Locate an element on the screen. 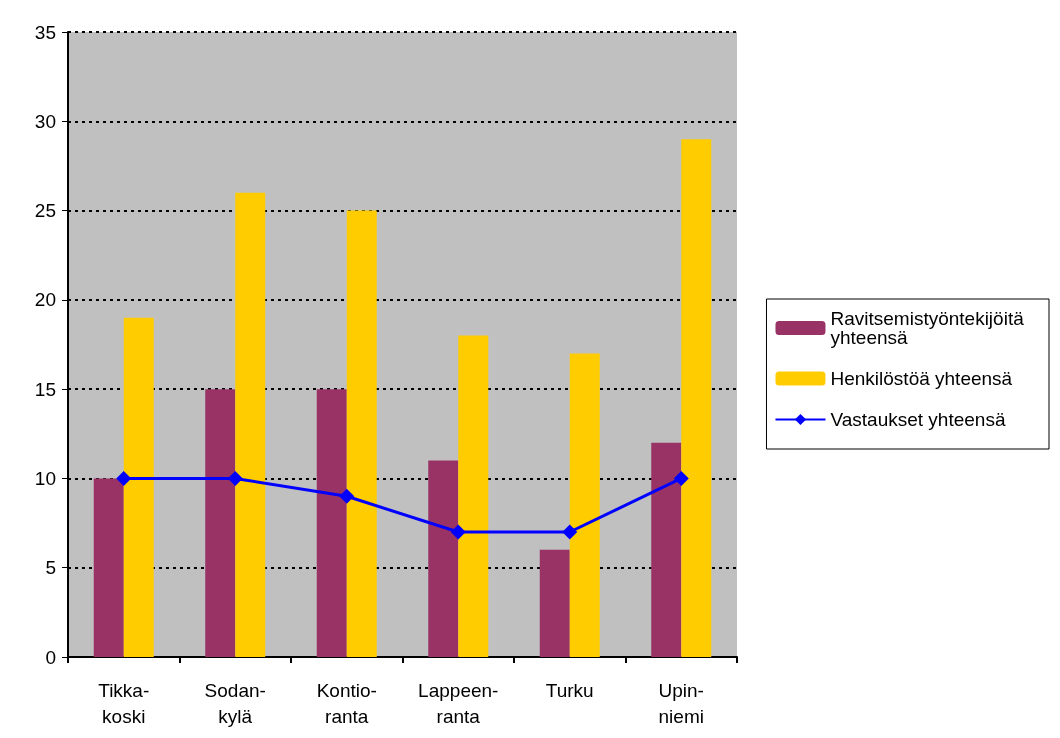 The image size is (1060, 738). y-tick-label: 0 is located at coordinates (50, 657).